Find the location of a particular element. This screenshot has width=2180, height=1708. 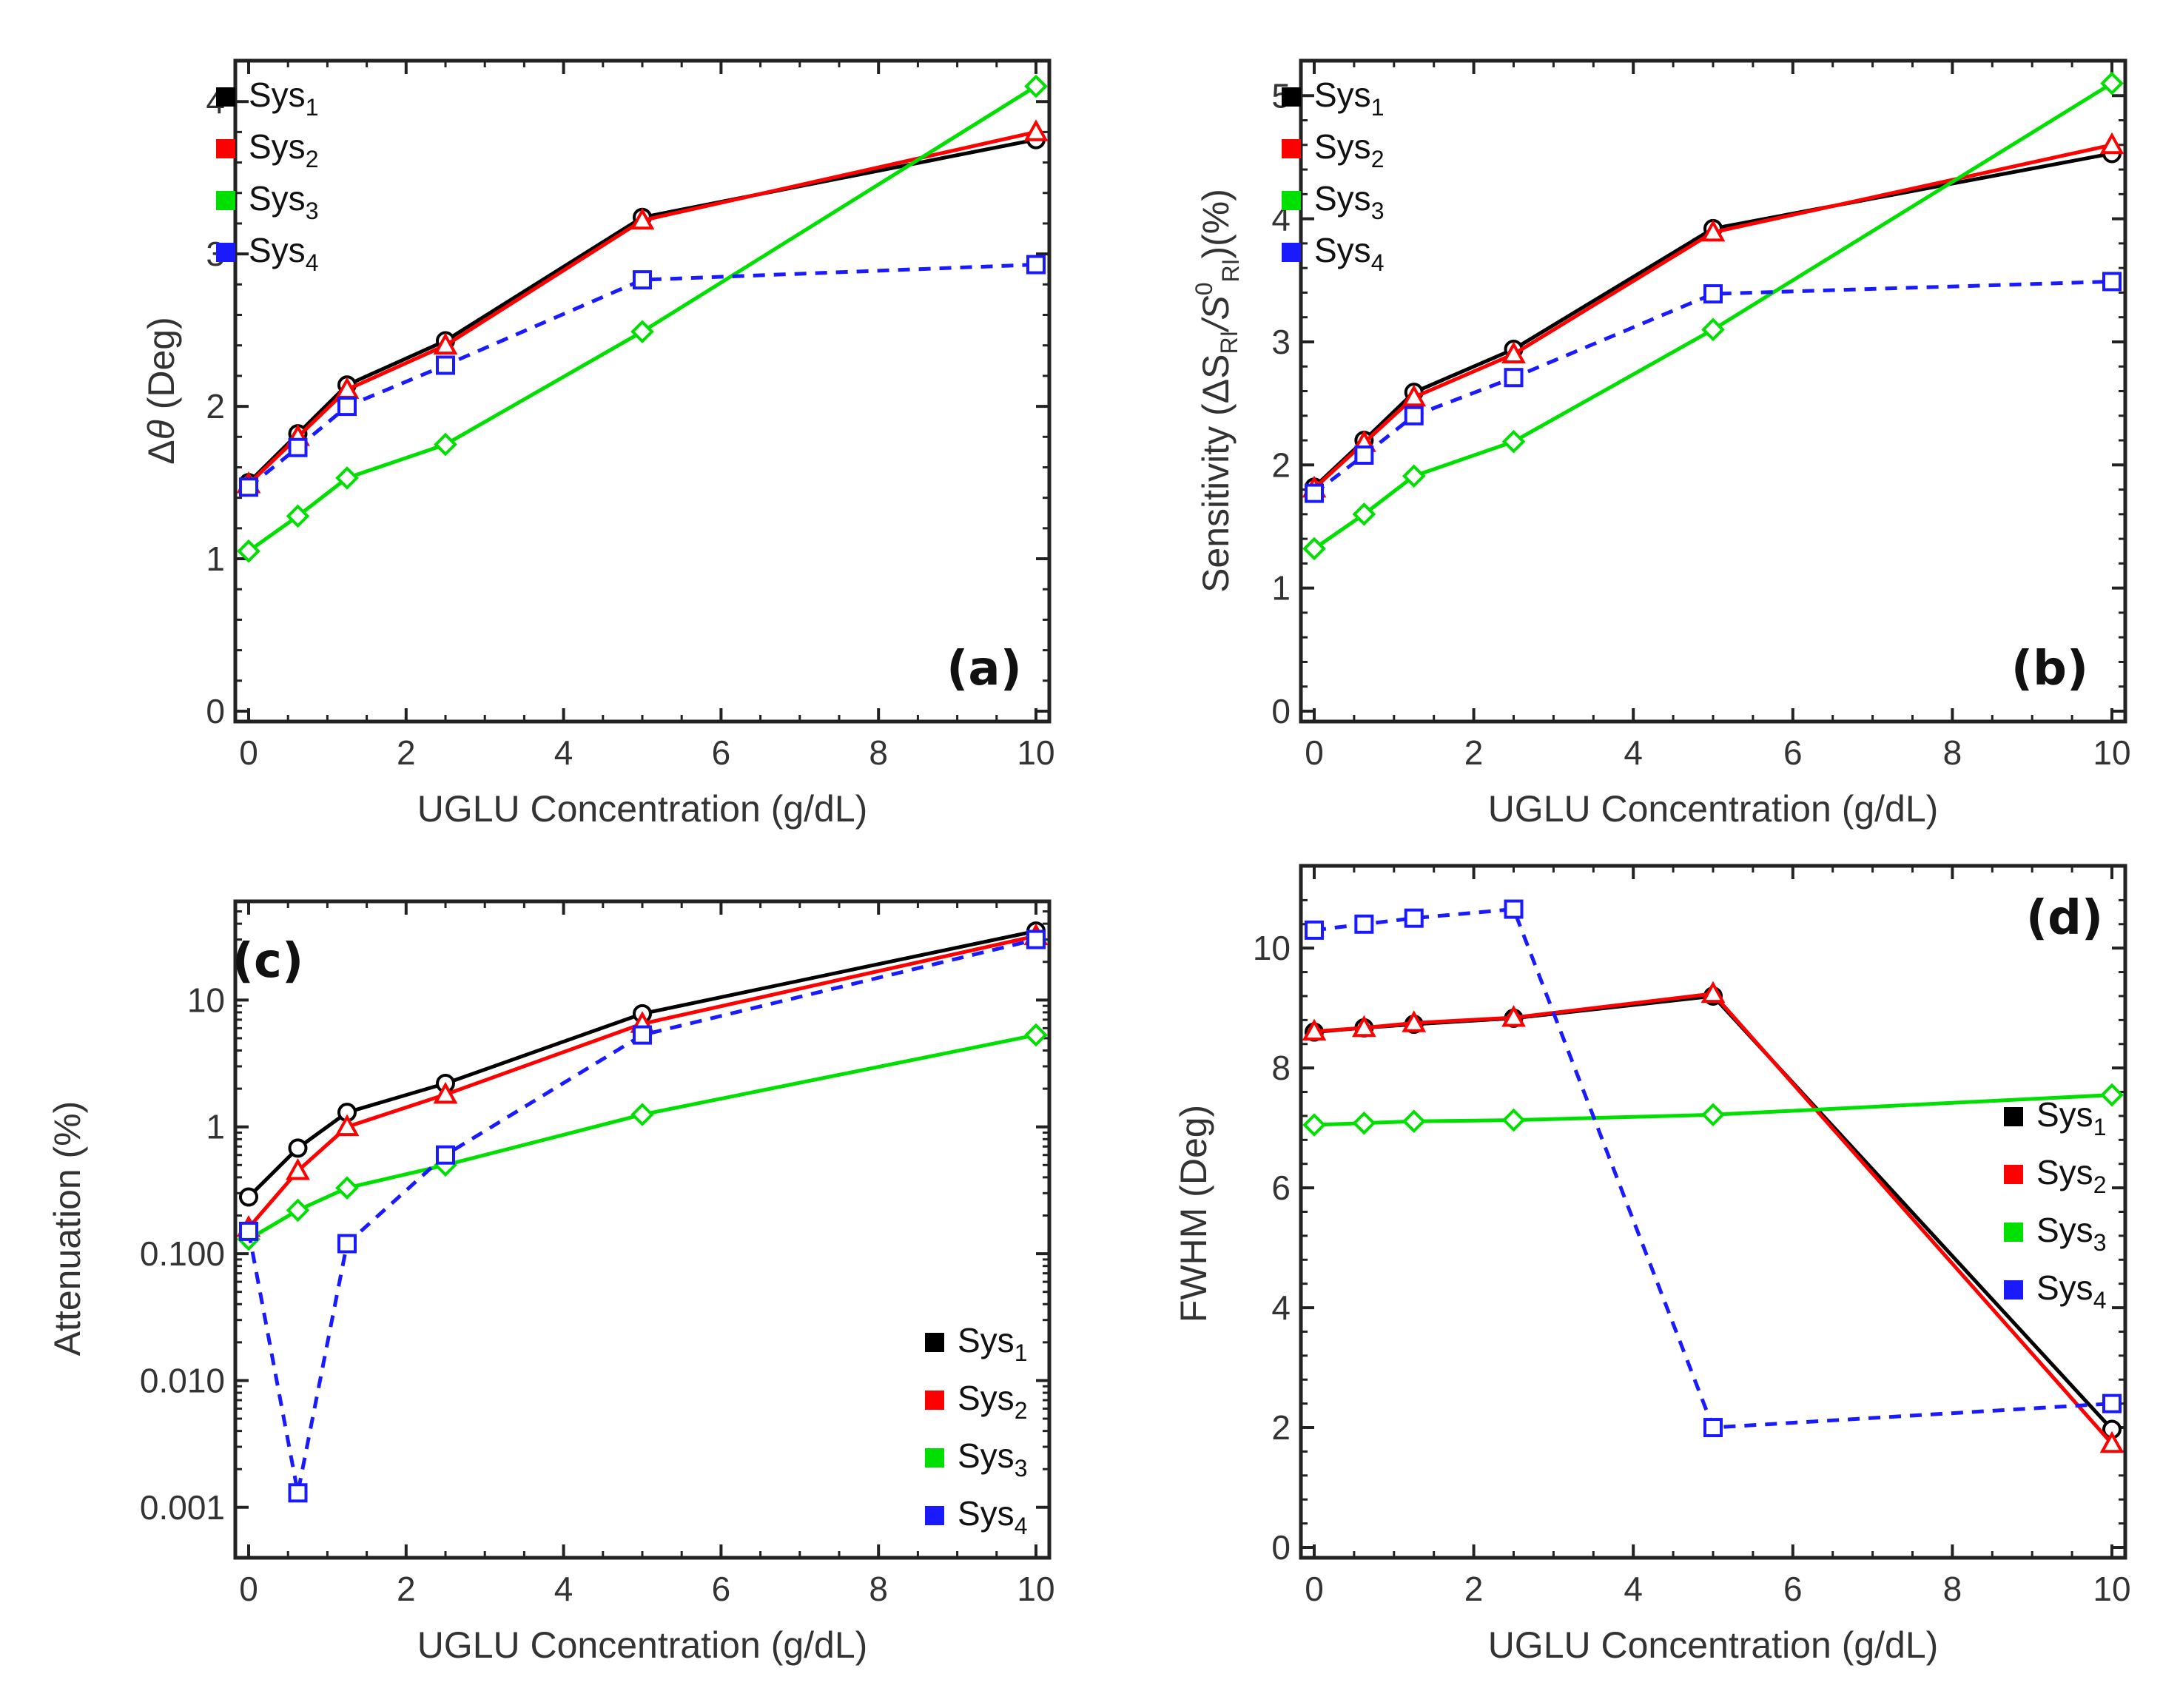

legend-label: Sys3 is located at coordinates (284, 201).